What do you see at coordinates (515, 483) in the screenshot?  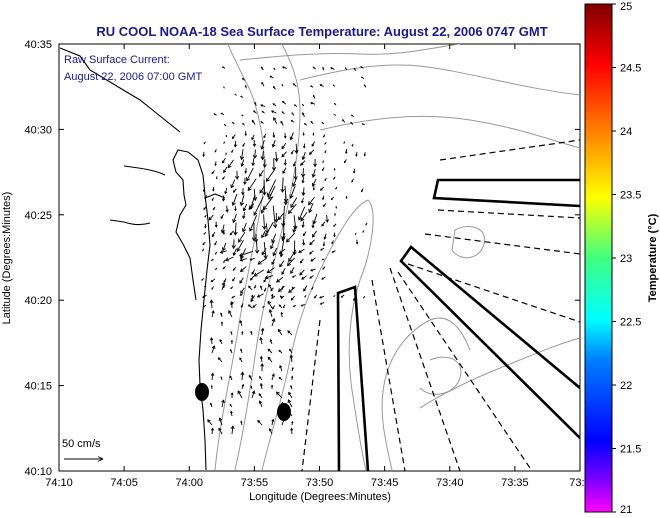 I see `x-tick-label: 73:35` at bounding box center [515, 483].